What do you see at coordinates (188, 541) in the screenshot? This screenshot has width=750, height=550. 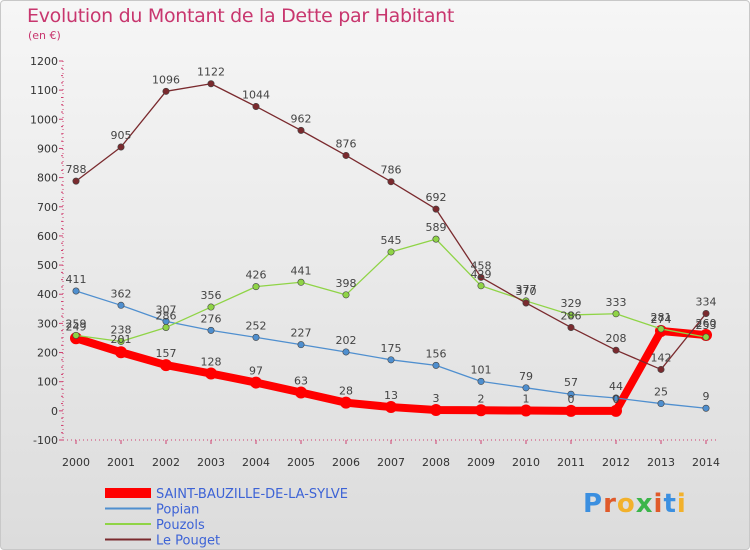 I see `legend-label: Le Pouget` at bounding box center [188, 541].